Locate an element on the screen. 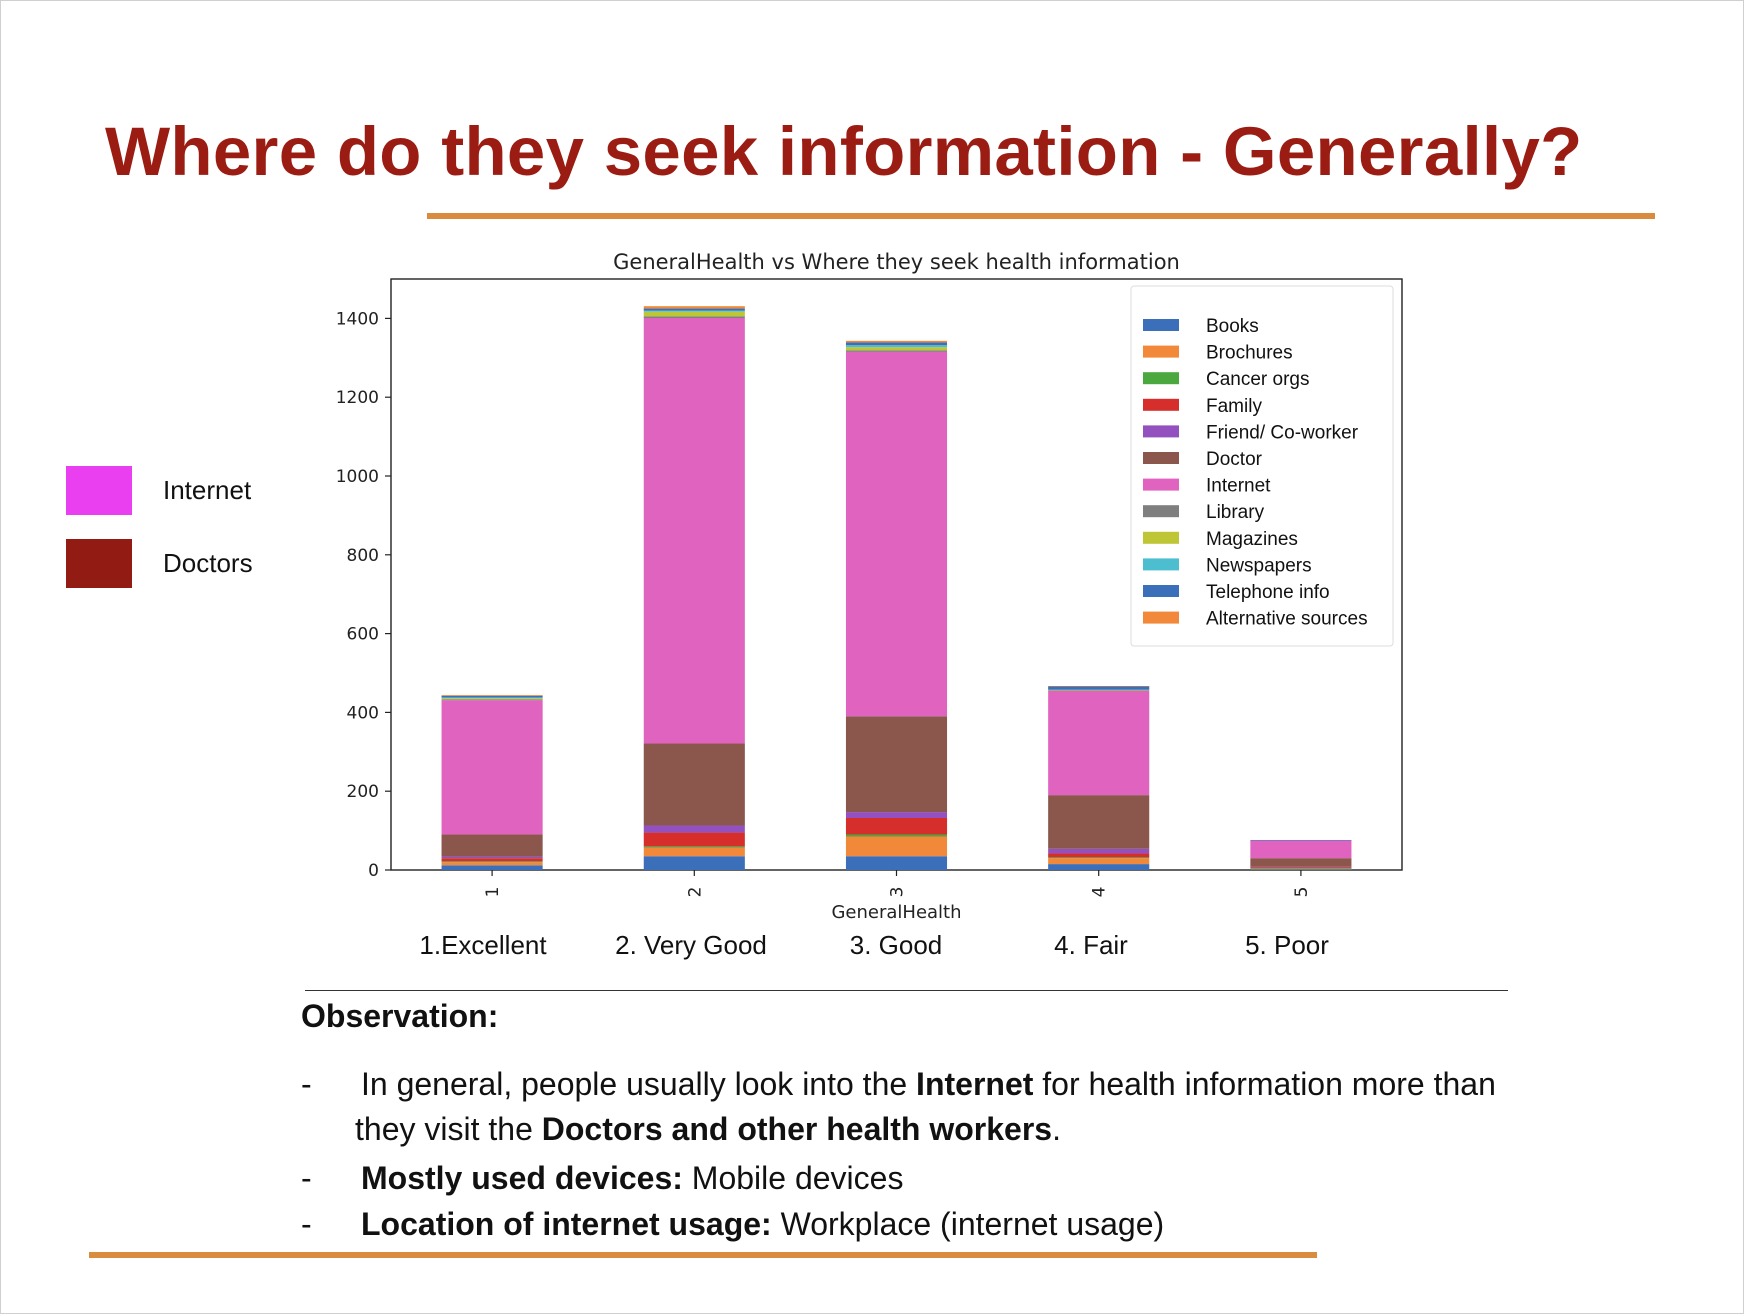 Image resolution: width=1744 pixels, height=1314 pixels. separator-line is located at coordinates (906, 990).